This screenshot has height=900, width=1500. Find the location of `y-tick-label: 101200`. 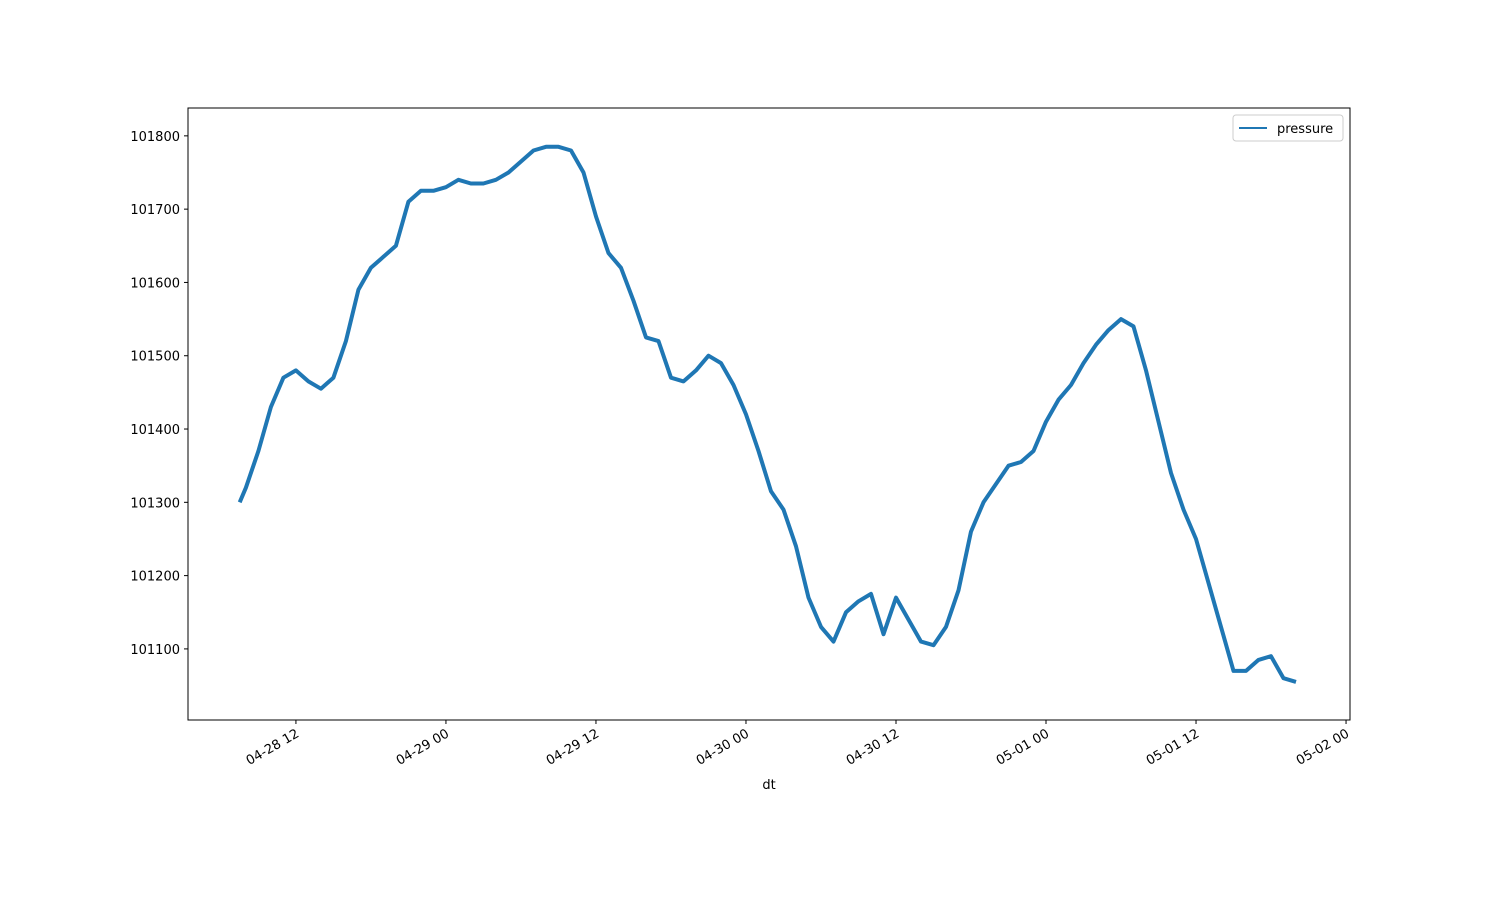

y-tick-label: 101200 is located at coordinates (155, 577).